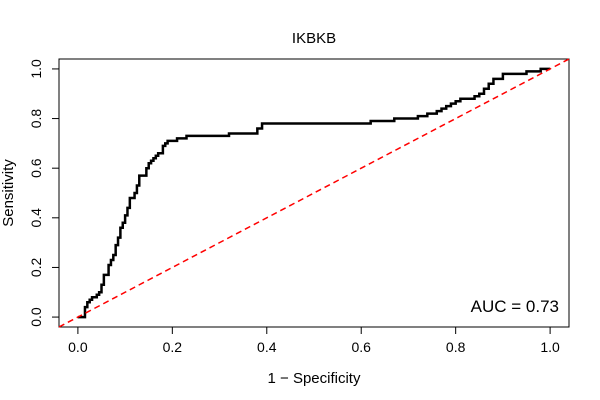 The height and width of the screenshot is (400, 600). I want to click on y-axis-label: Sensitivity, so click(8, 193).